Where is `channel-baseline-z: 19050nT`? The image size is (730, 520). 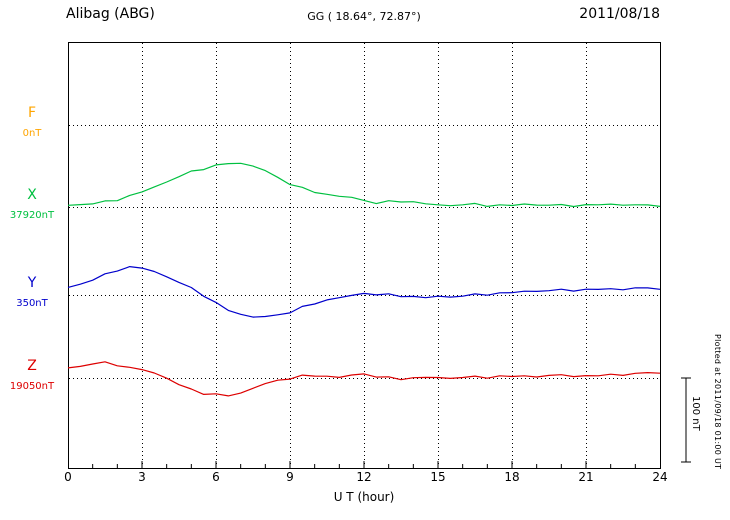
channel-baseline-z: 19050nT is located at coordinates (32, 386).